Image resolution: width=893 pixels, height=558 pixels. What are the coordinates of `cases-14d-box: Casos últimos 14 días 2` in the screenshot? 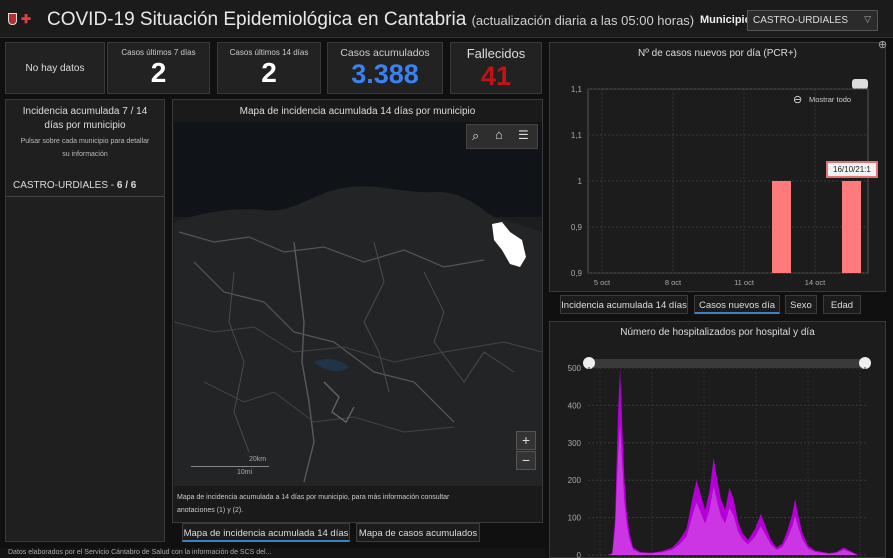 It's located at (269, 68).